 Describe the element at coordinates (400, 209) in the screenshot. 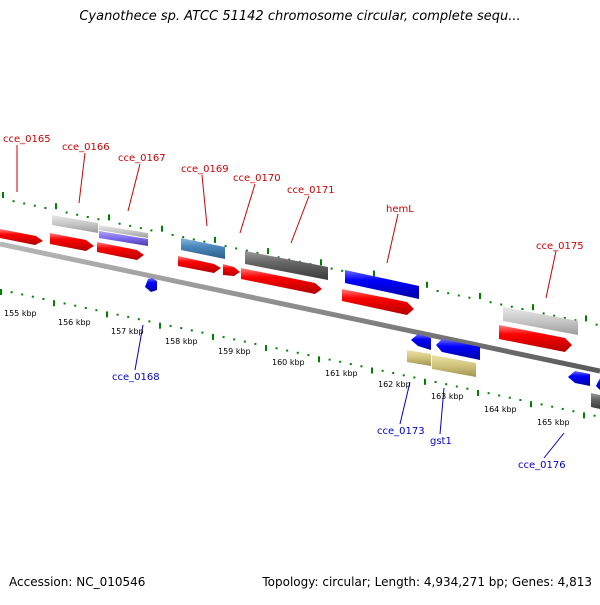

I see `gene-label: hemL` at that location.